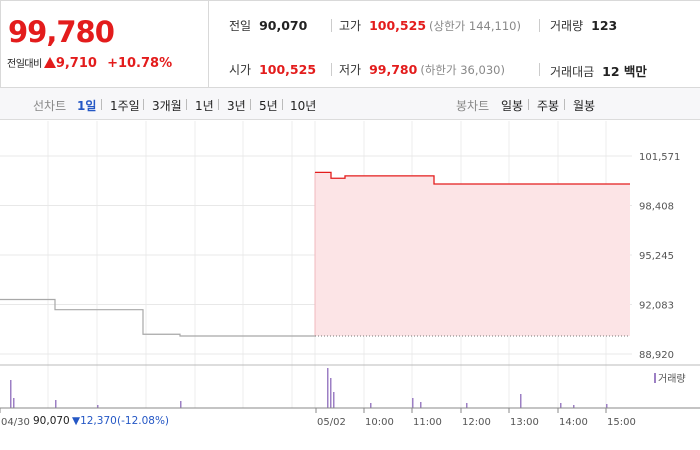 The width and height of the screenshot is (700, 450). Describe the element at coordinates (621, 422) in the screenshot. I see `x-tick-label: 15:00` at that location.